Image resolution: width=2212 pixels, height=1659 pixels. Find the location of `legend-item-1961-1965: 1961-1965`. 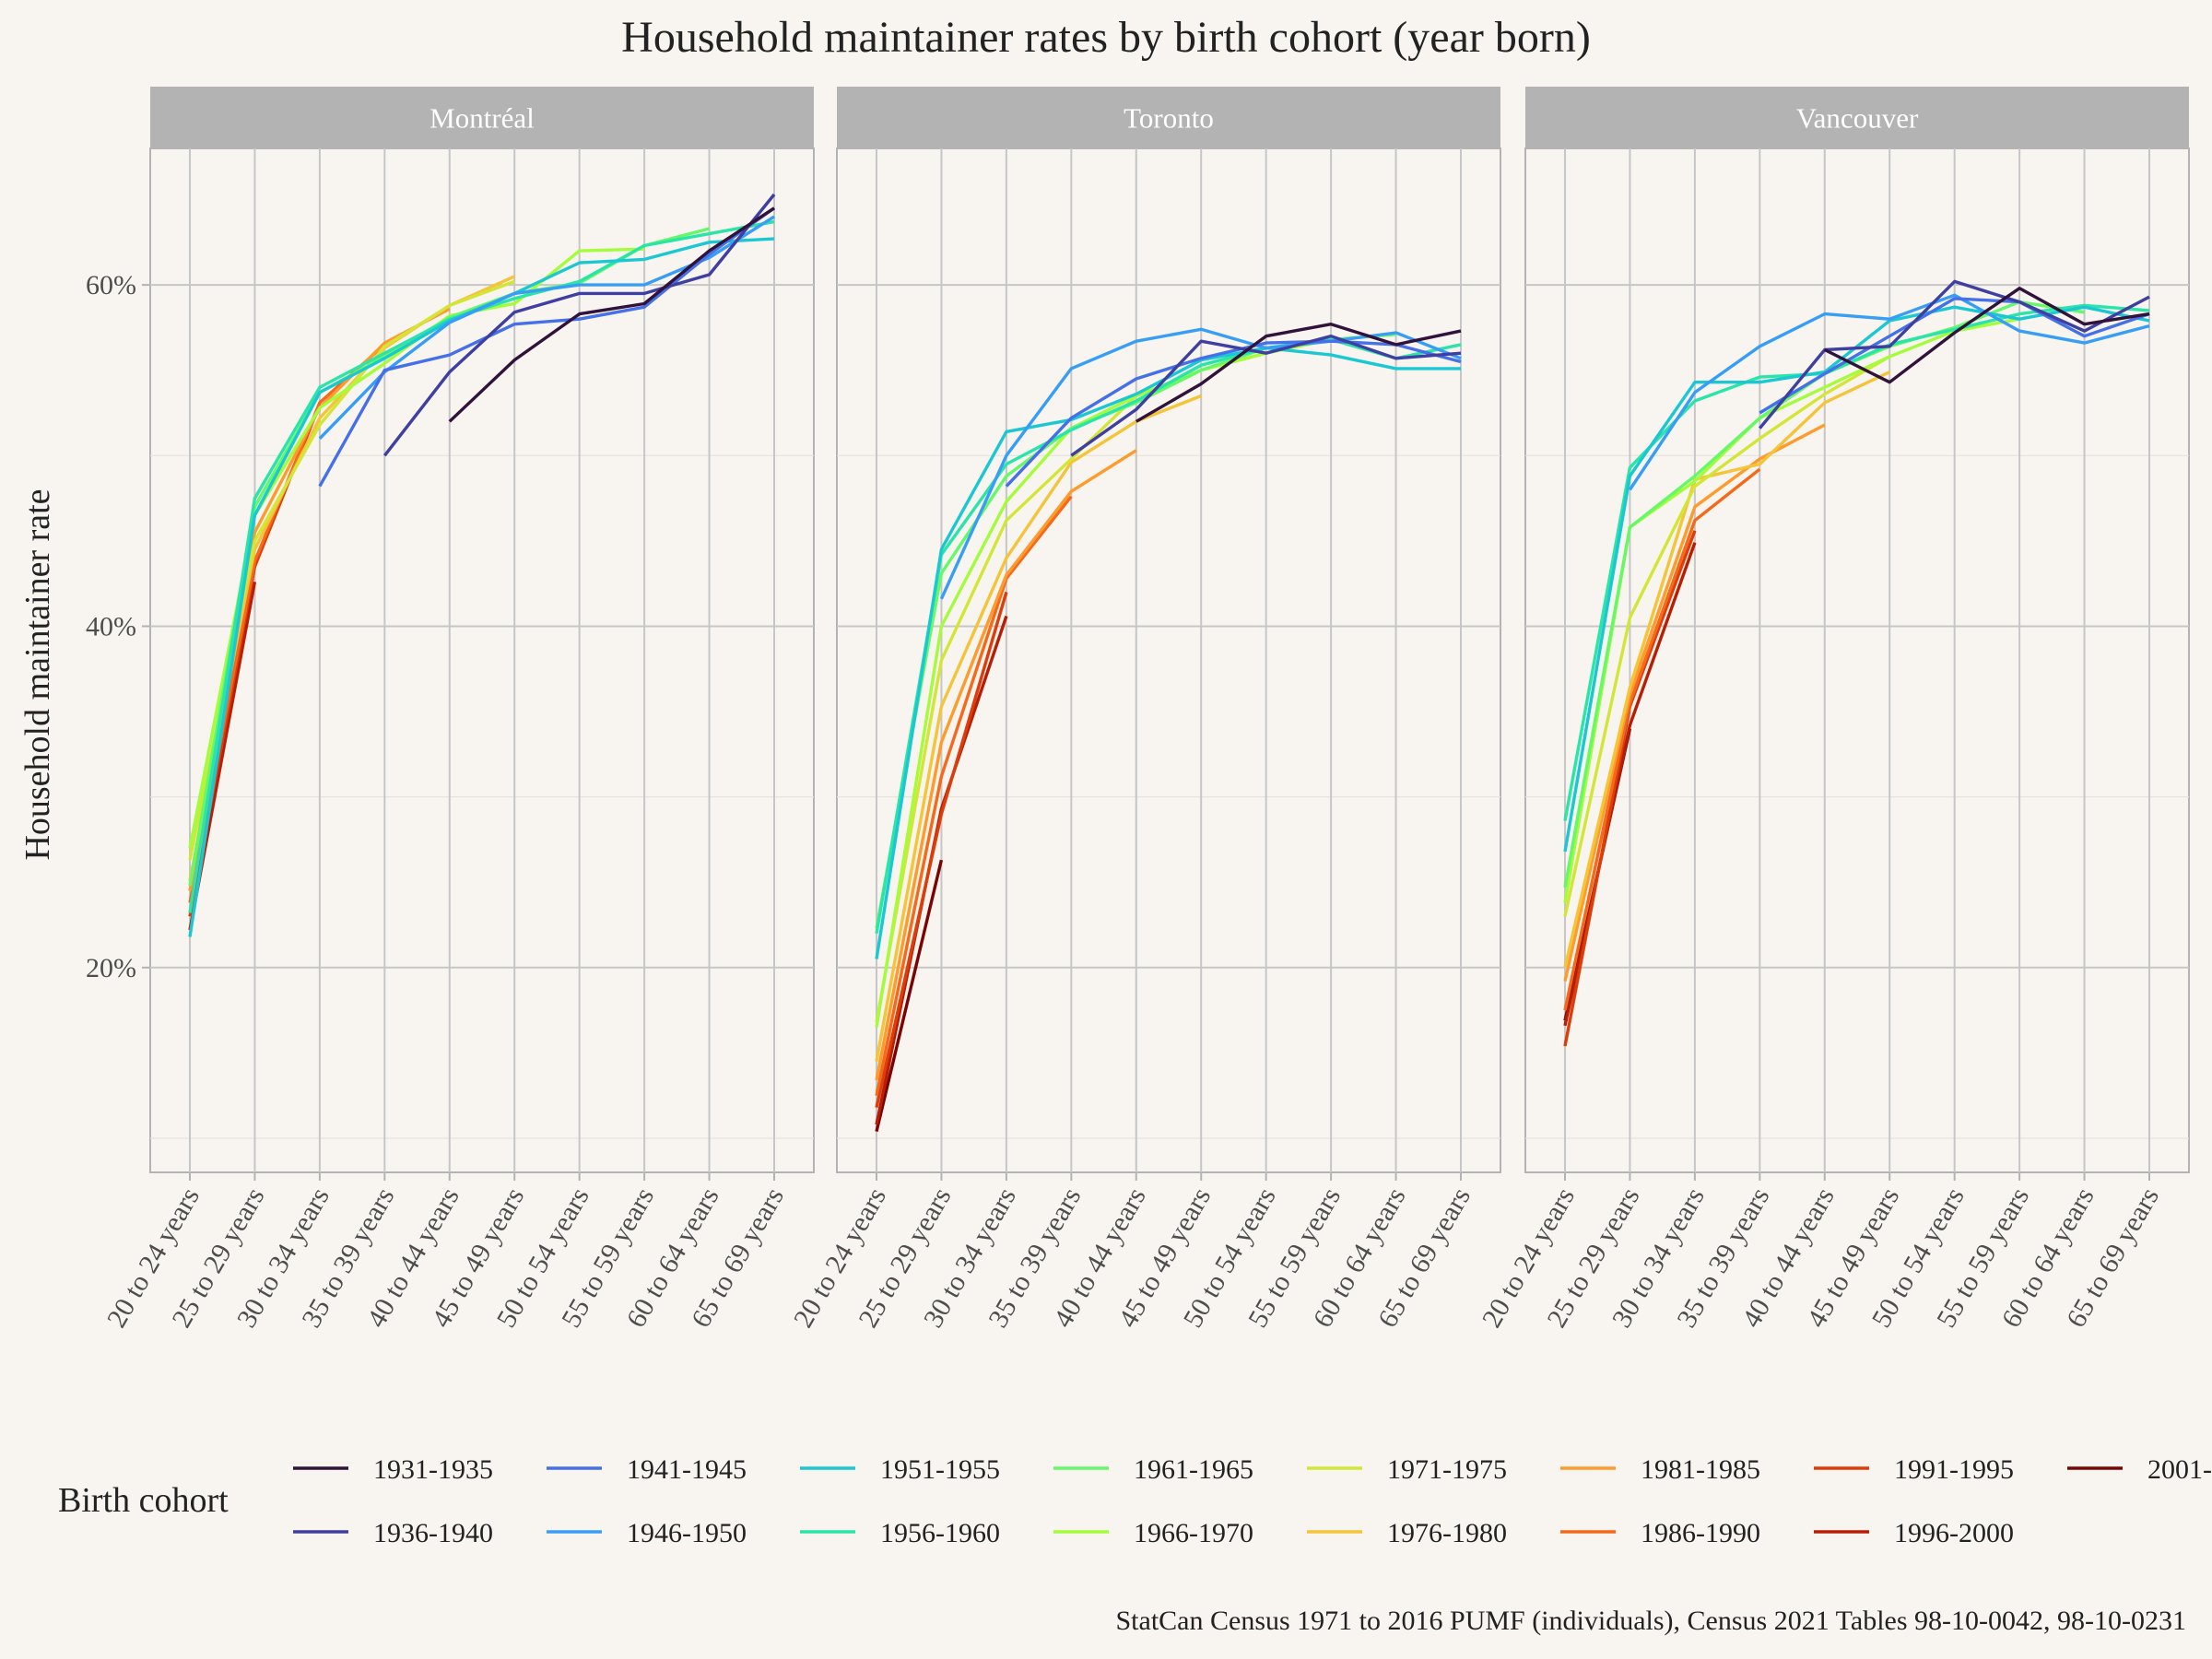

legend-item-1961-1965: 1961-1965 is located at coordinates (1153, 1469).